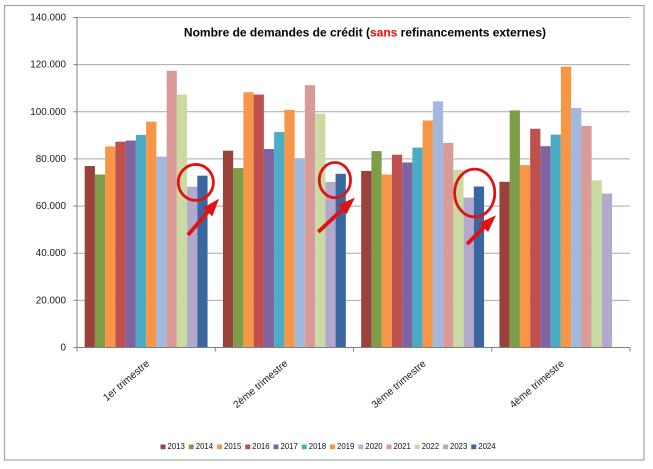 The height and width of the screenshot is (469, 653). What do you see at coordinates (345, 446) in the screenshot?
I see `svg-text: 2019` at bounding box center [345, 446].